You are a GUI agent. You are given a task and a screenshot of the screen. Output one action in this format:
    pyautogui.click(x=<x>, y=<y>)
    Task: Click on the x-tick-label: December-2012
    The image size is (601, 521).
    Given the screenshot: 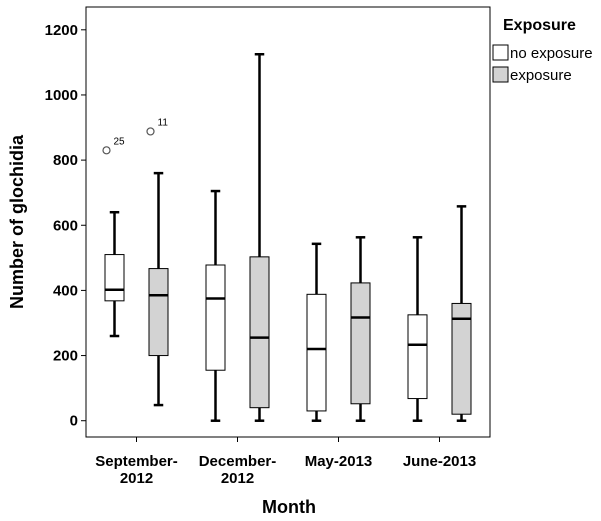 What is the action you would take?
    pyautogui.click(x=238, y=470)
    